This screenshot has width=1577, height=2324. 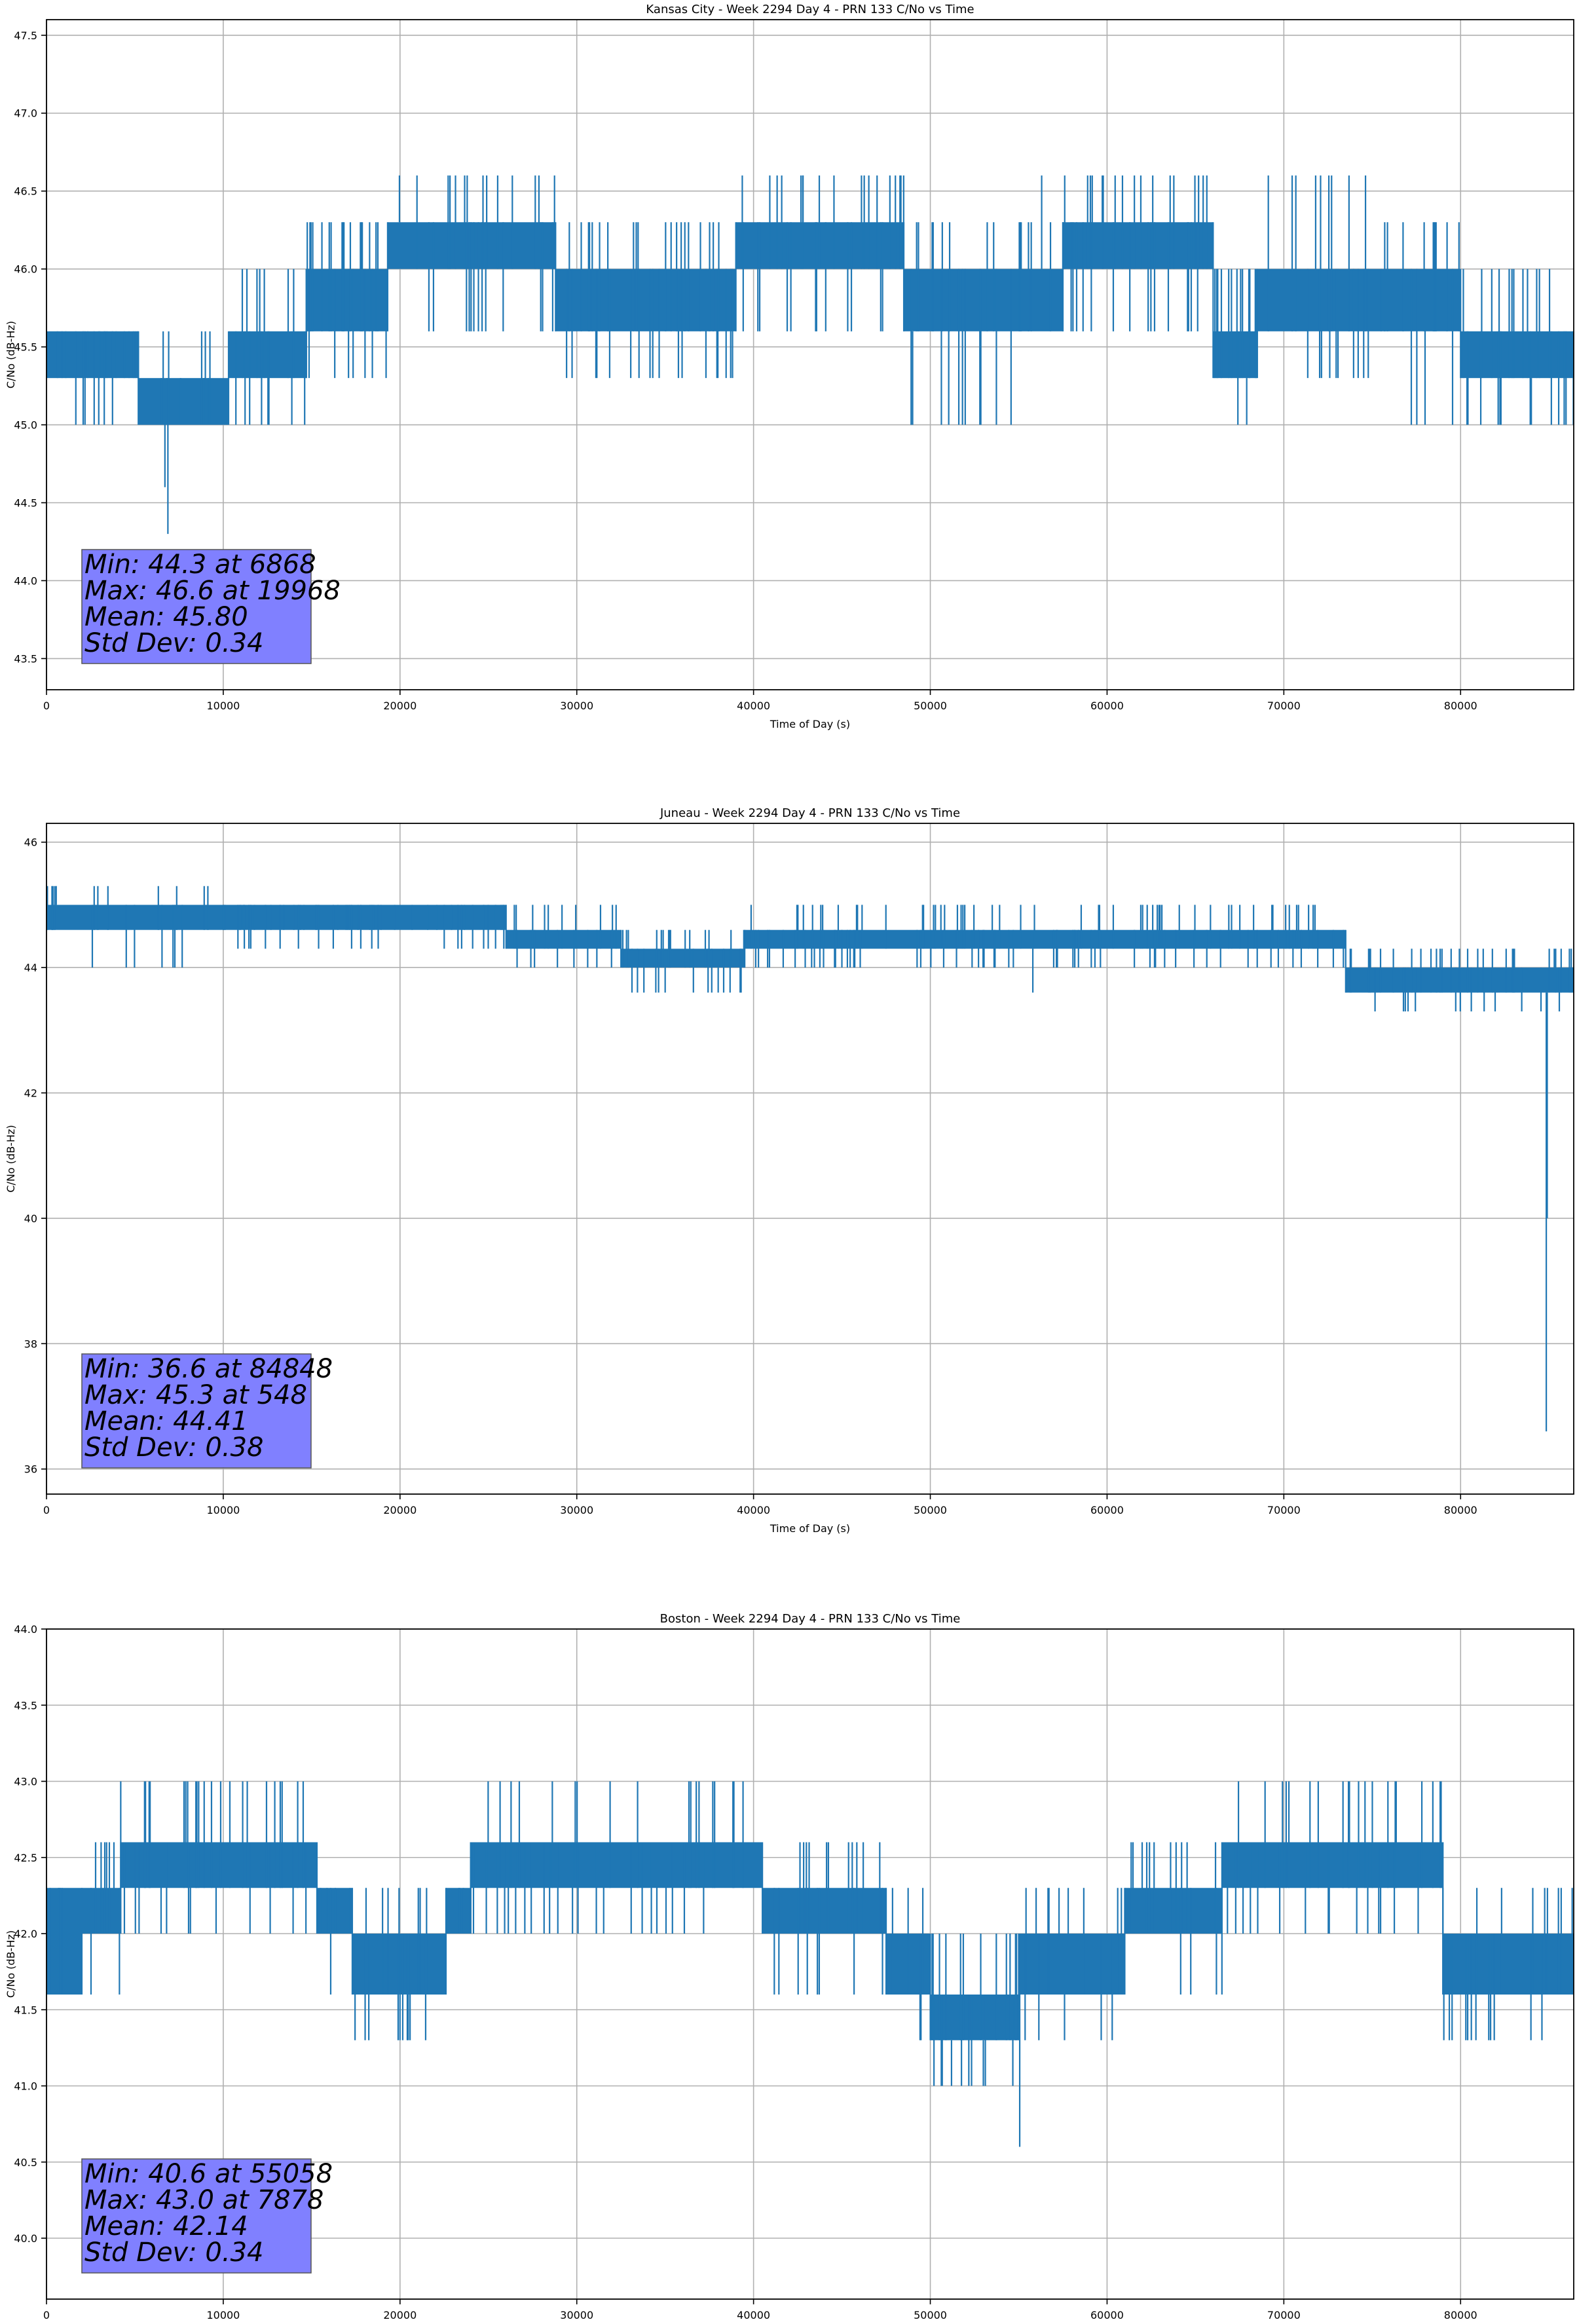 What do you see at coordinates (25, 113) in the screenshot?
I see `y-tick-label: 47.0` at bounding box center [25, 113].